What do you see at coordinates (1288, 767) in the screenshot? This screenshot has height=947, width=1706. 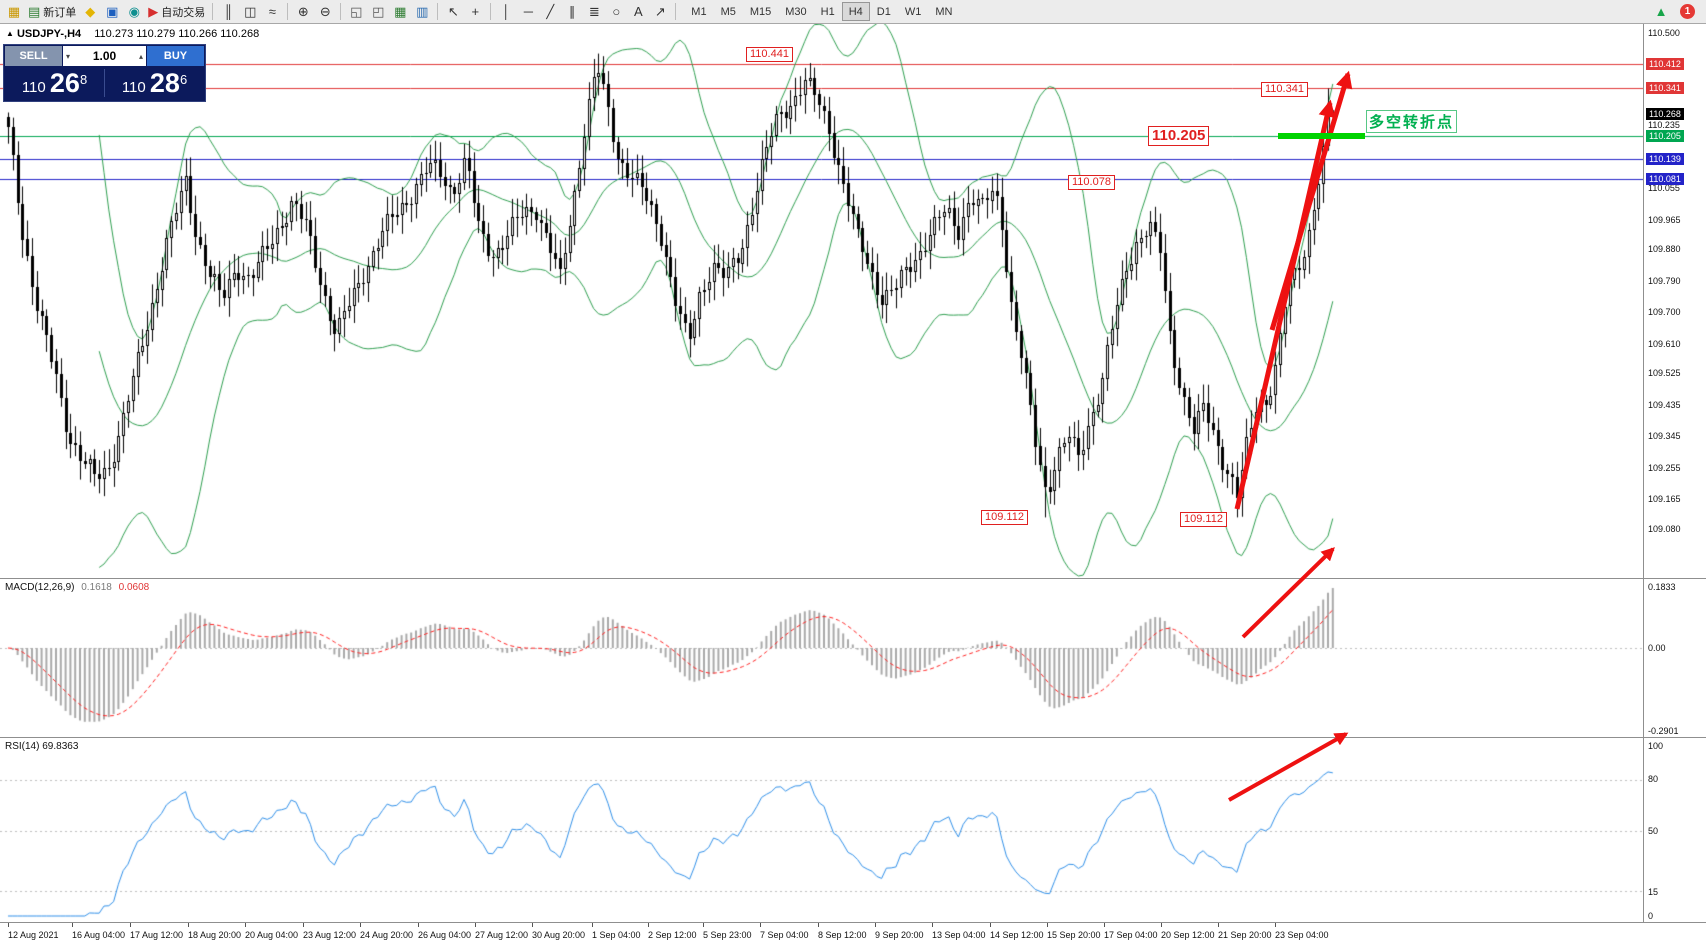 I see `trend-arrow-rsi` at bounding box center [1288, 767].